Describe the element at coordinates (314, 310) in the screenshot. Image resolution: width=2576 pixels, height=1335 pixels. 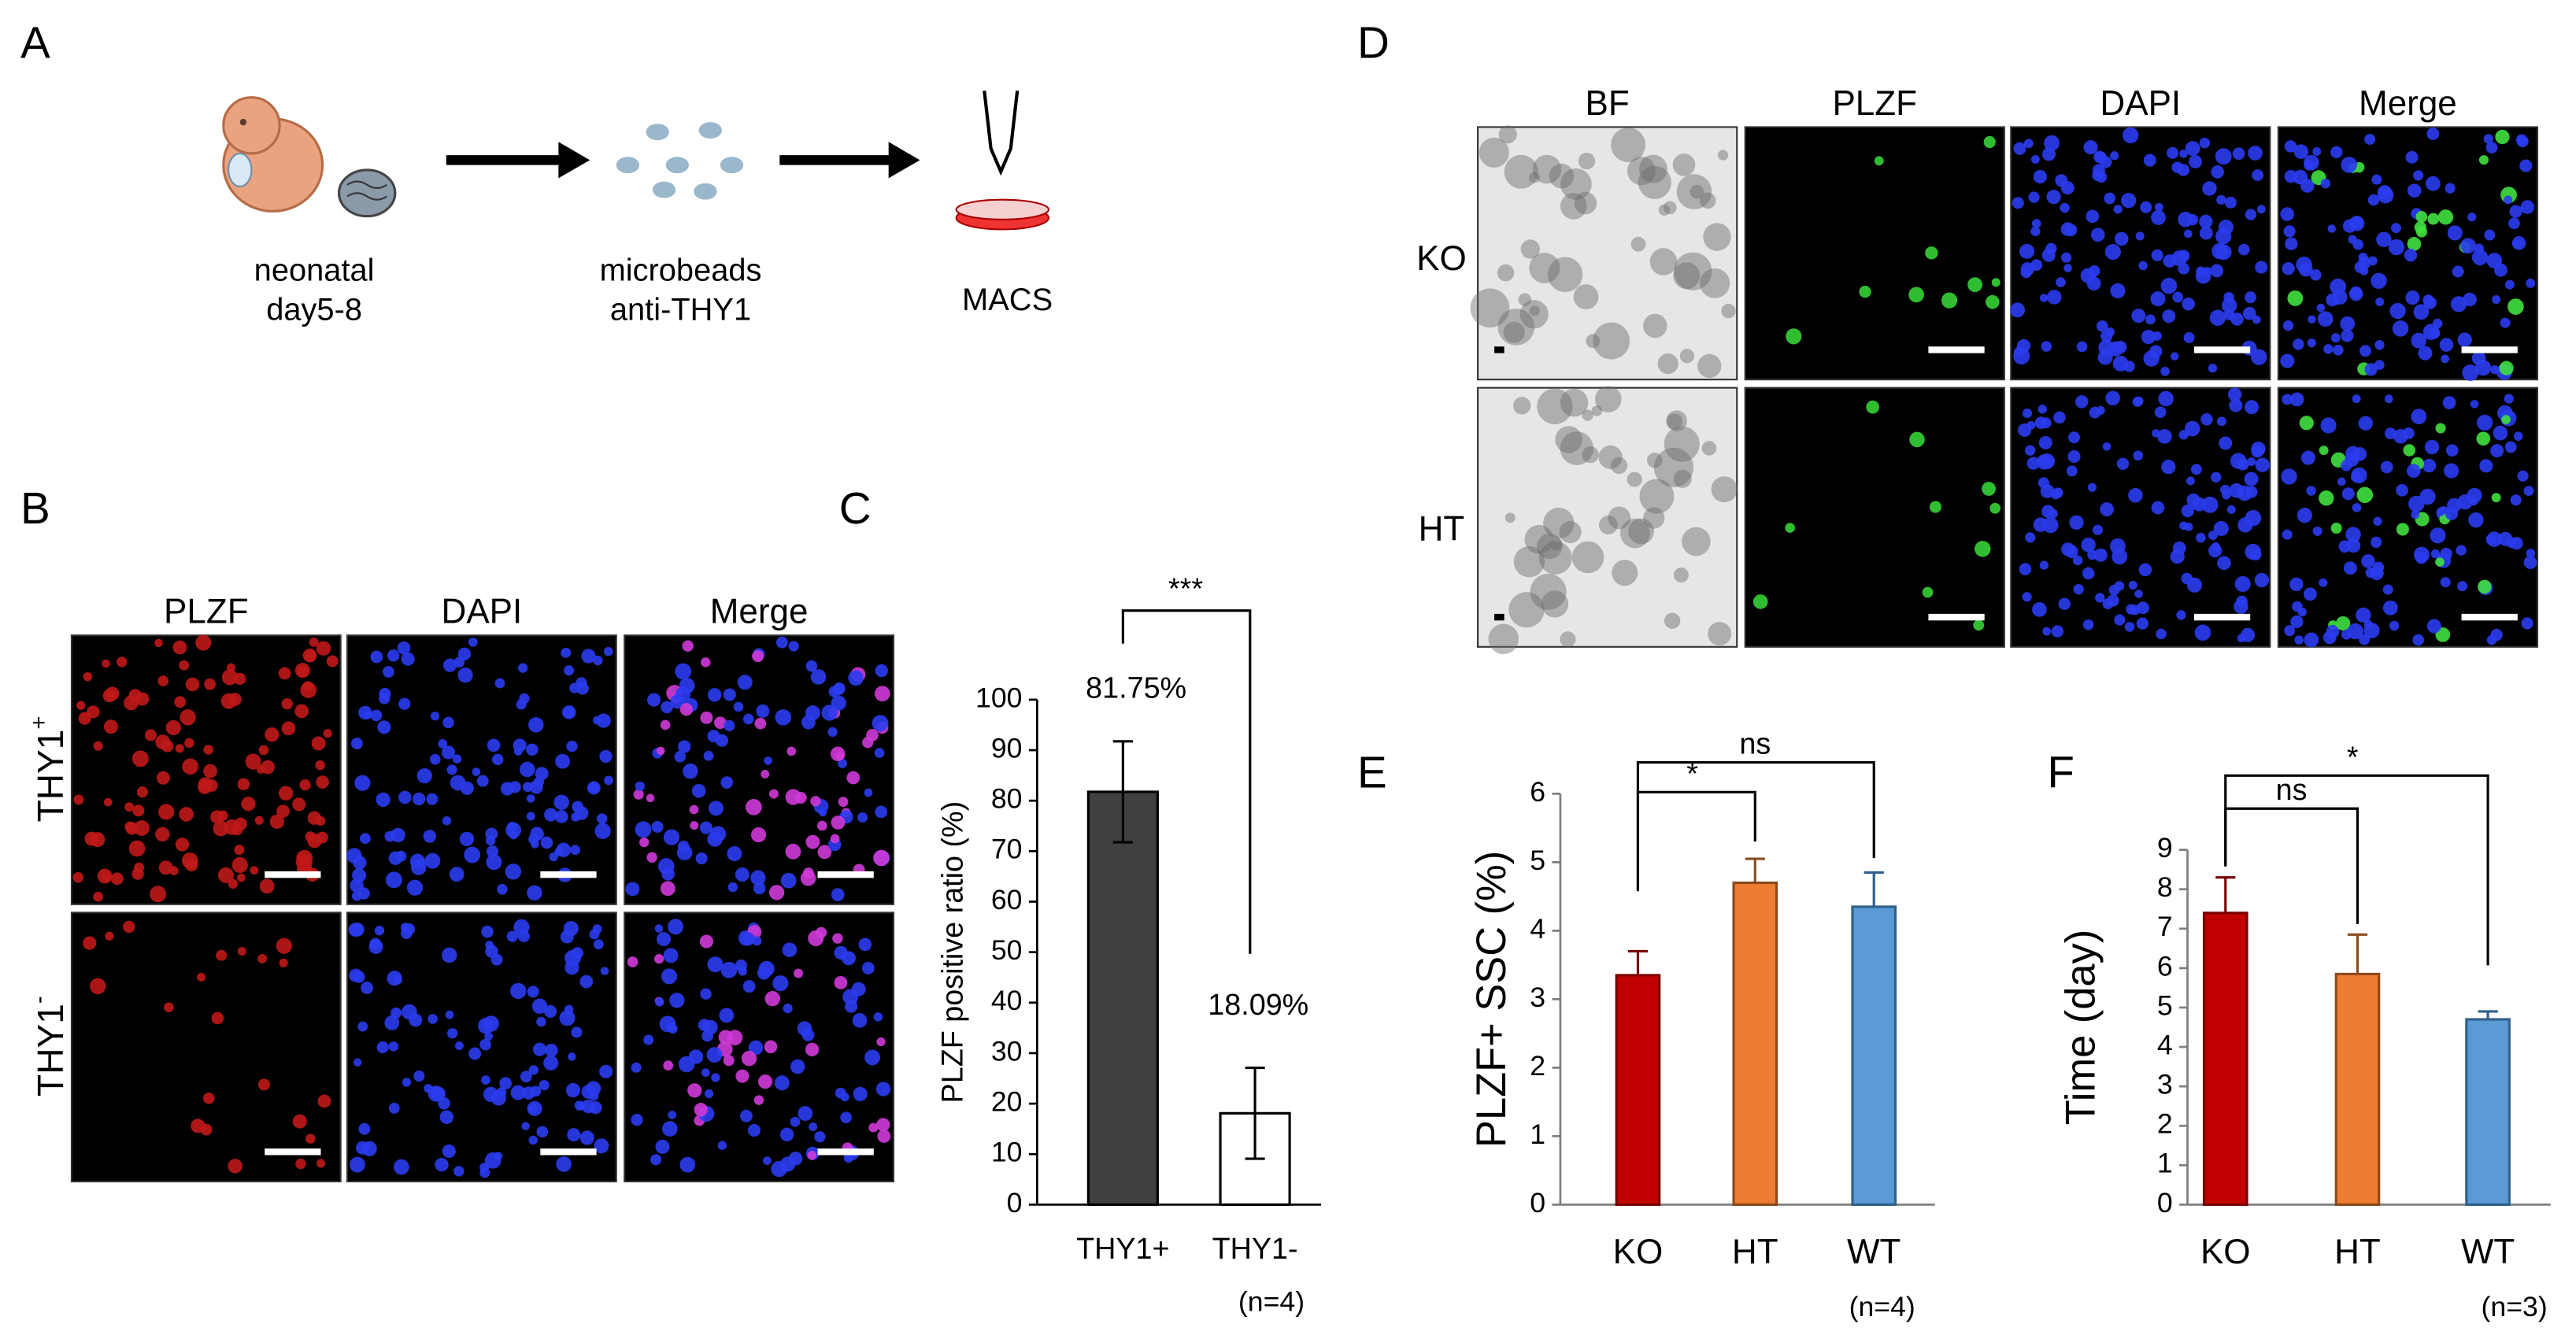
I see `step-label: day5-8` at that location.